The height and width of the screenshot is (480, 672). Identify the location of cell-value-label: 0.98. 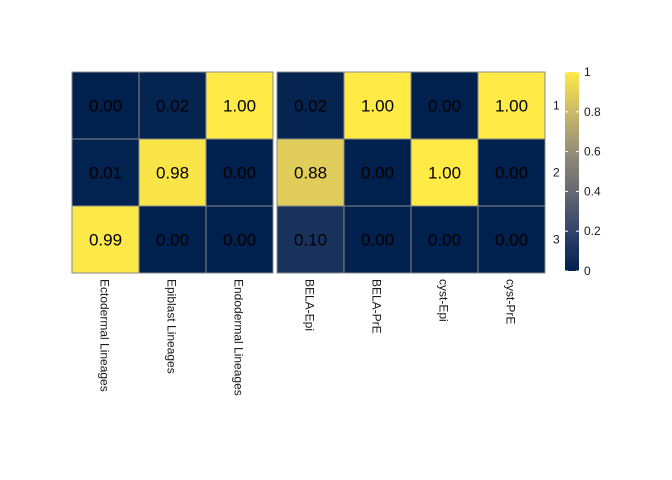
(172, 173).